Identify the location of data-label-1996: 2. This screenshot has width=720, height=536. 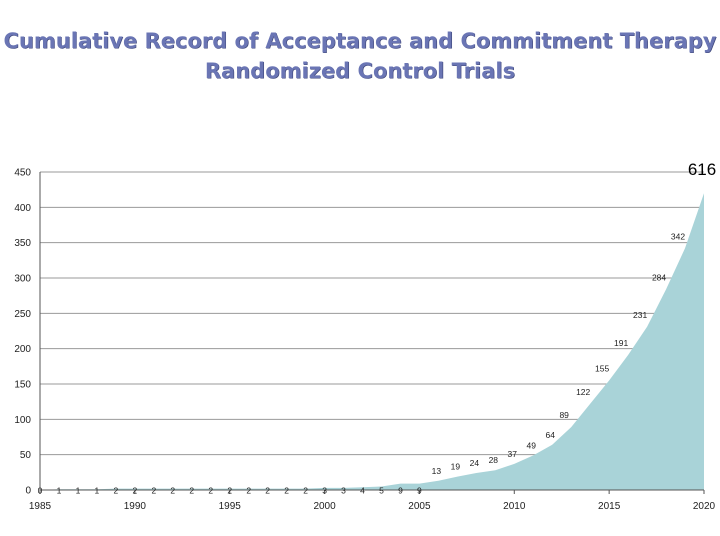
(248, 491).